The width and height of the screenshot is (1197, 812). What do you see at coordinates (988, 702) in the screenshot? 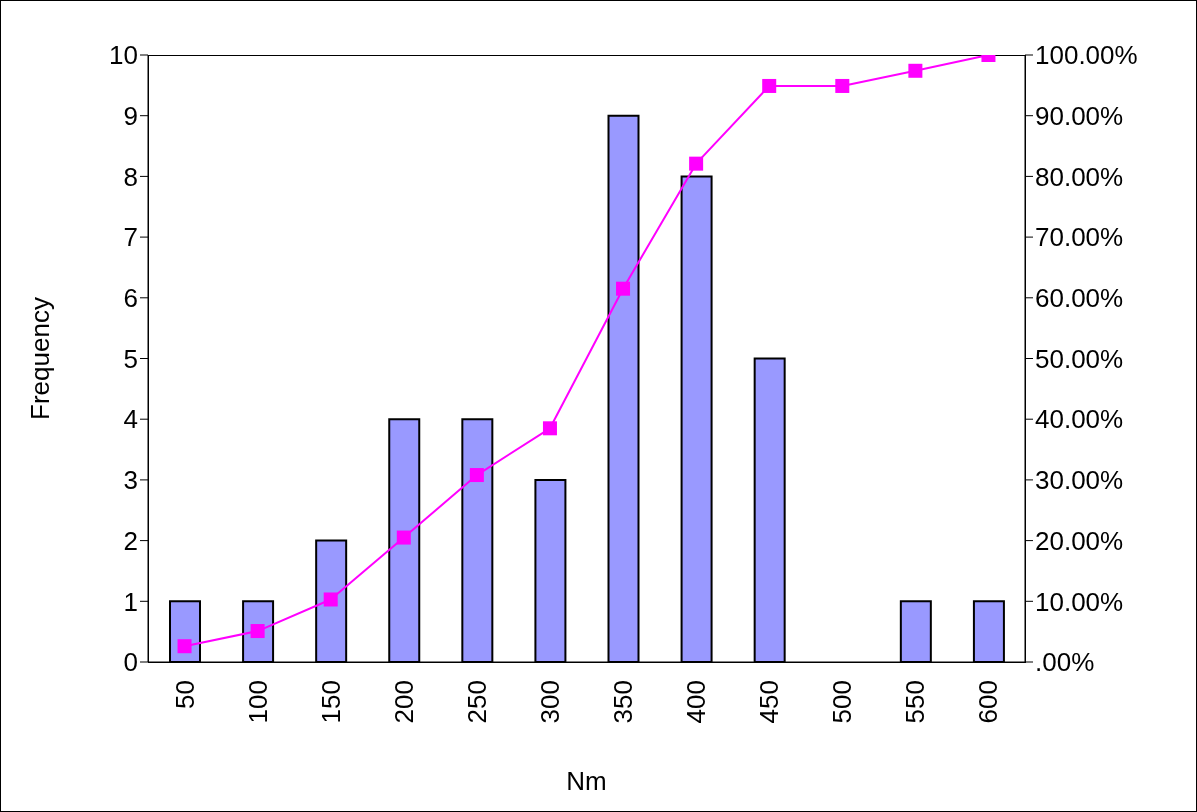
I see `x-tick-label: 600` at bounding box center [988, 702].